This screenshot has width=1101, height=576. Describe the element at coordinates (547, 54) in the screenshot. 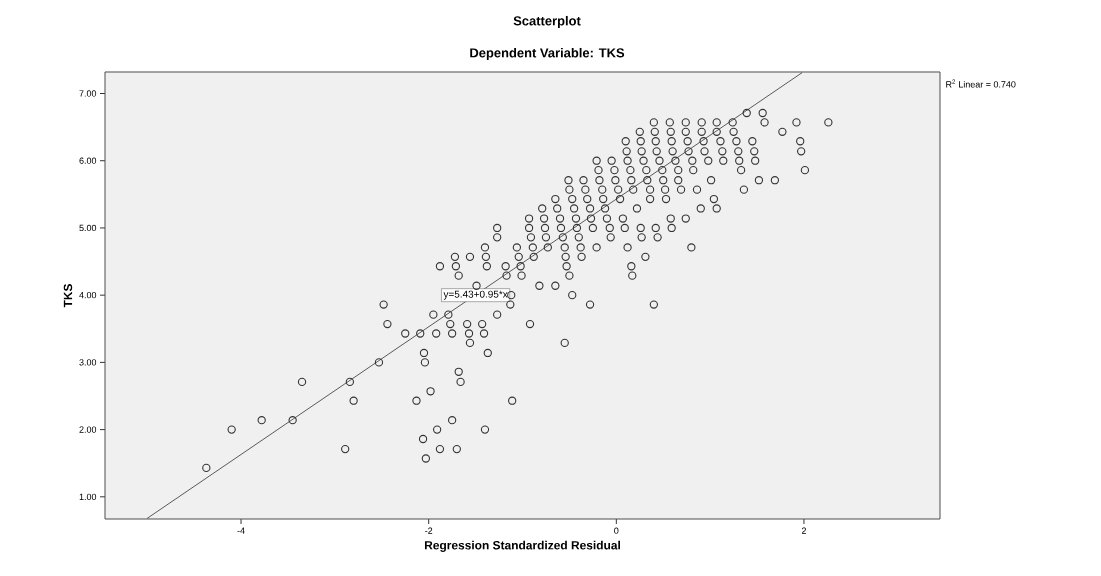

I see `chart-subtitle: Dependent Variable: TKS` at that location.